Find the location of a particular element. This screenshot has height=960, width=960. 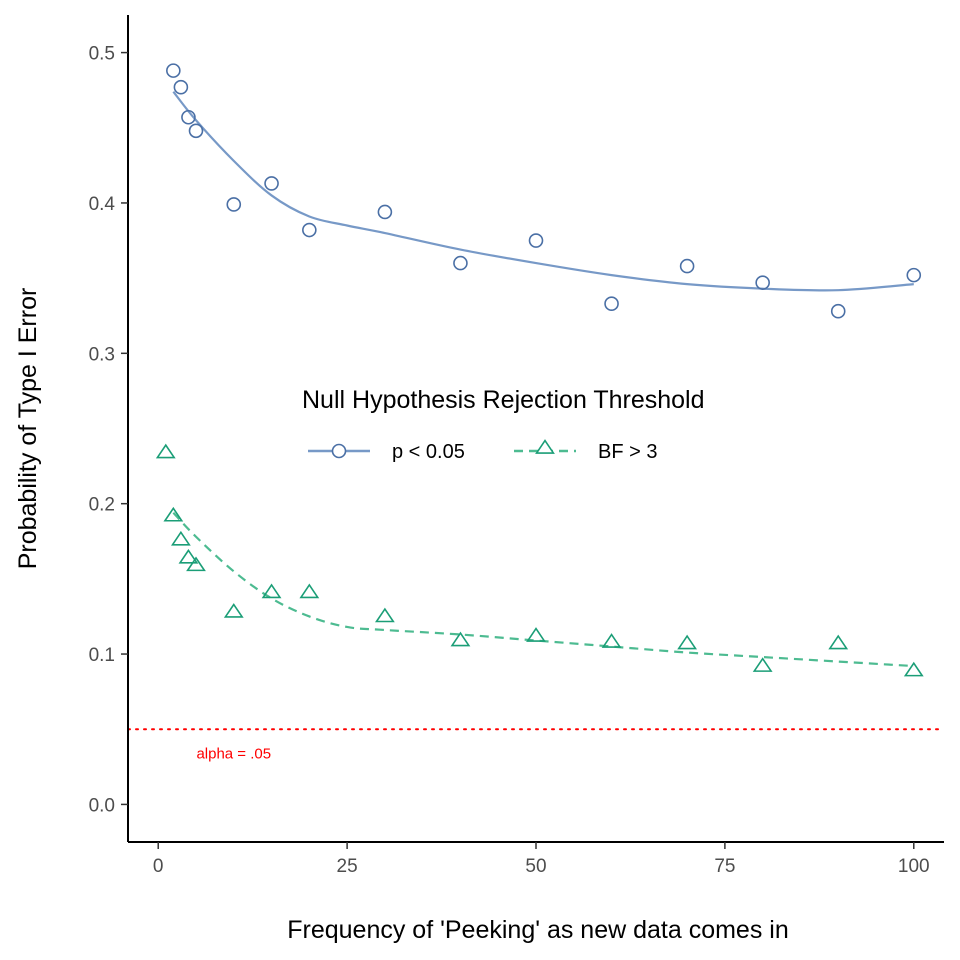

y-tick-label: 0.3 is located at coordinates (102, 354).